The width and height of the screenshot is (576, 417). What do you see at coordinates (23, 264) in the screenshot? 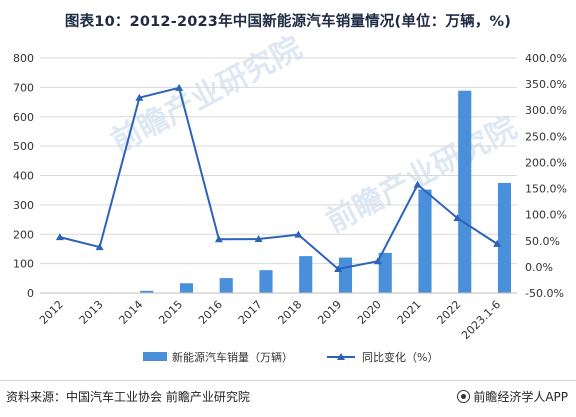
I see `y-left-tick-label: 100` at bounding box center [23, 264].